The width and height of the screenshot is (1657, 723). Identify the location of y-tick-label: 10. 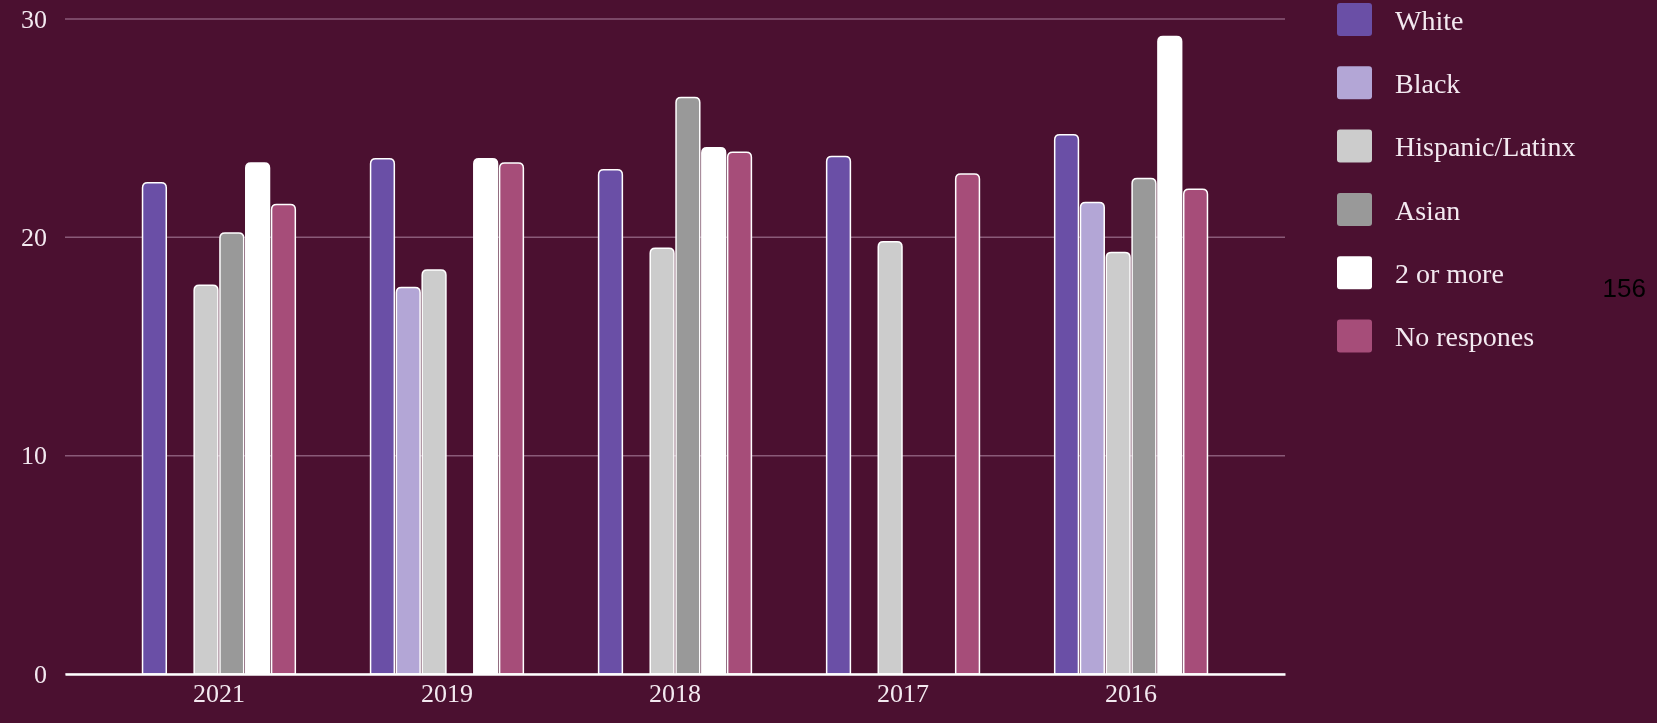
(34, 456).